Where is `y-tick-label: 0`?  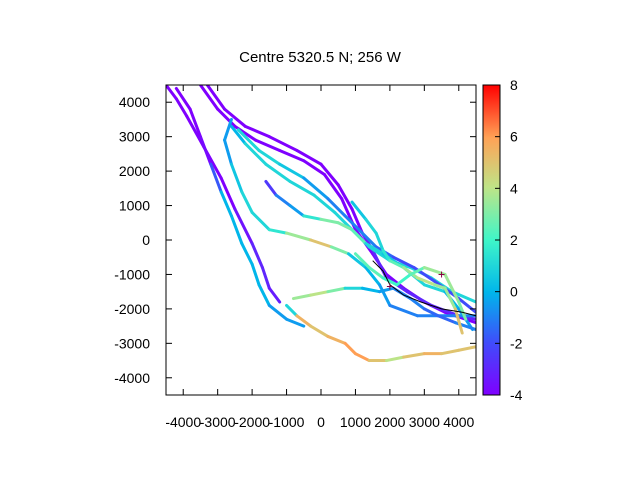 y-tick-label: 0 is located at coordinates (146, 240).